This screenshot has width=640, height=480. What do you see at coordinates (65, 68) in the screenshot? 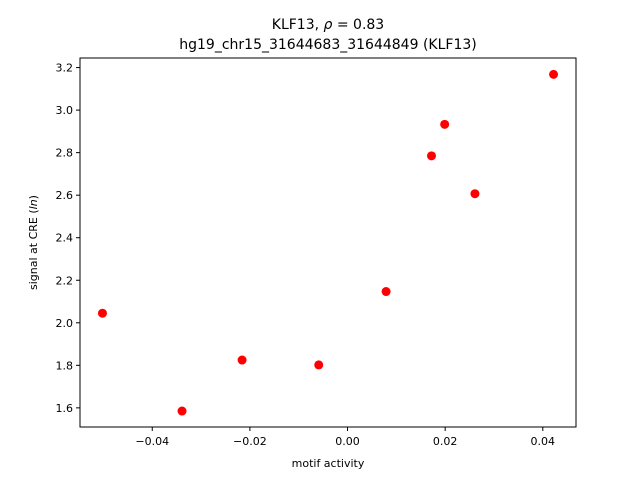
I see `y-tick-label: 3.2` at bounding box center [65, 68].